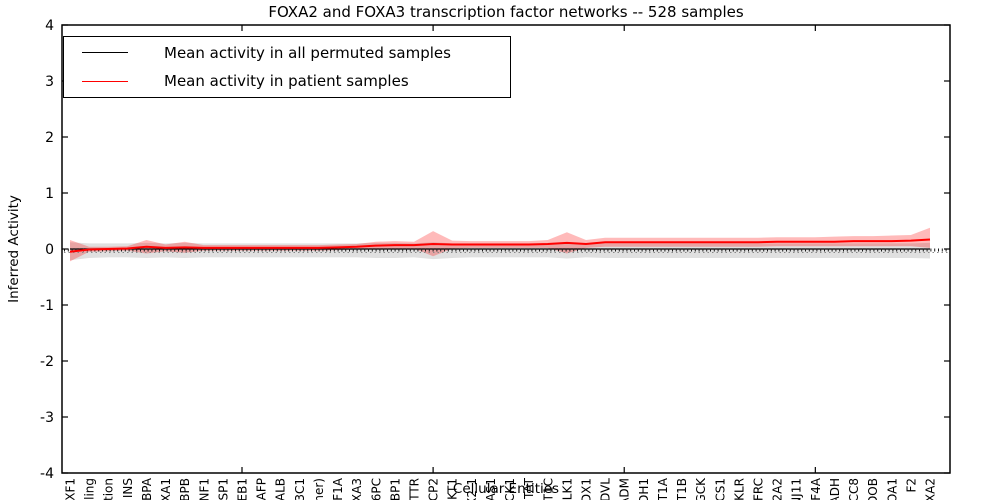 This screenshot has height=504, width=1000. I want to click on x-tick-label: PKLR, so click(739, 489).